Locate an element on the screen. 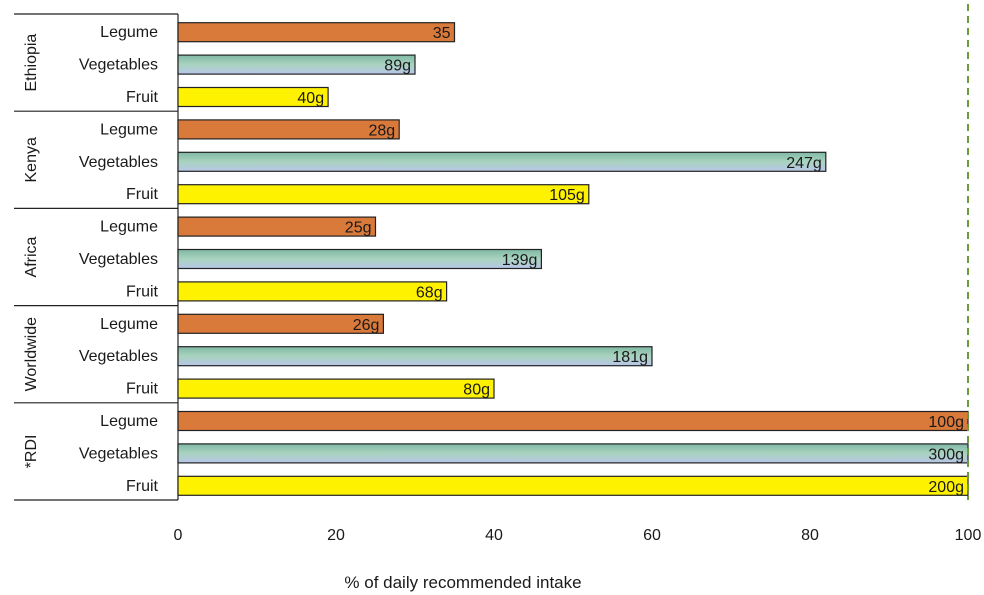  x-tick-label: 0 is located at coordinates (178, 535).